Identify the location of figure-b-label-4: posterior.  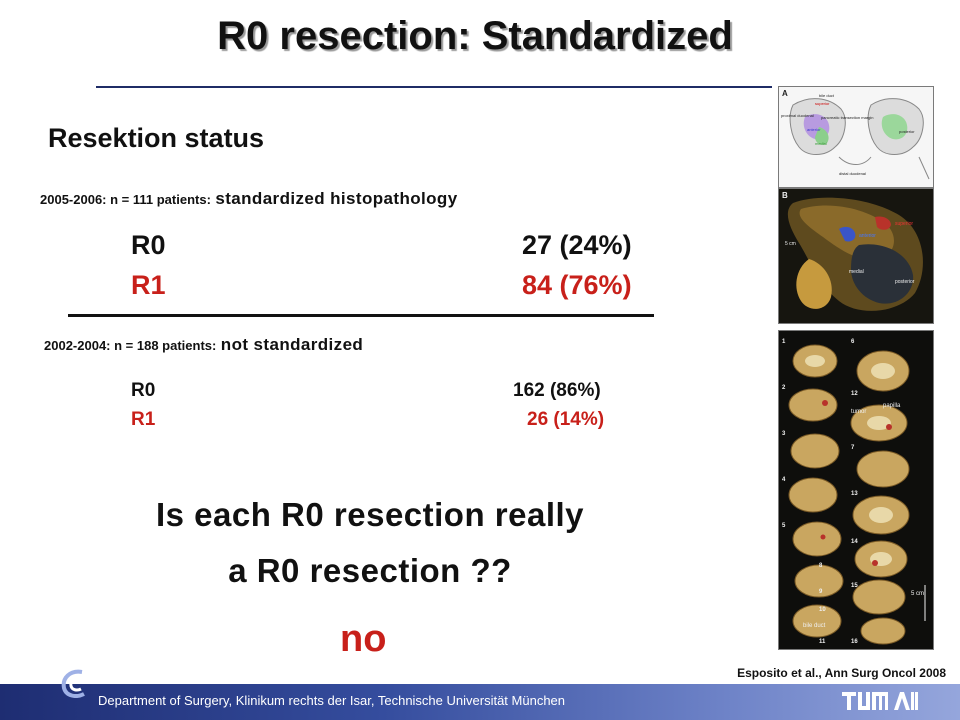
(905, 282).